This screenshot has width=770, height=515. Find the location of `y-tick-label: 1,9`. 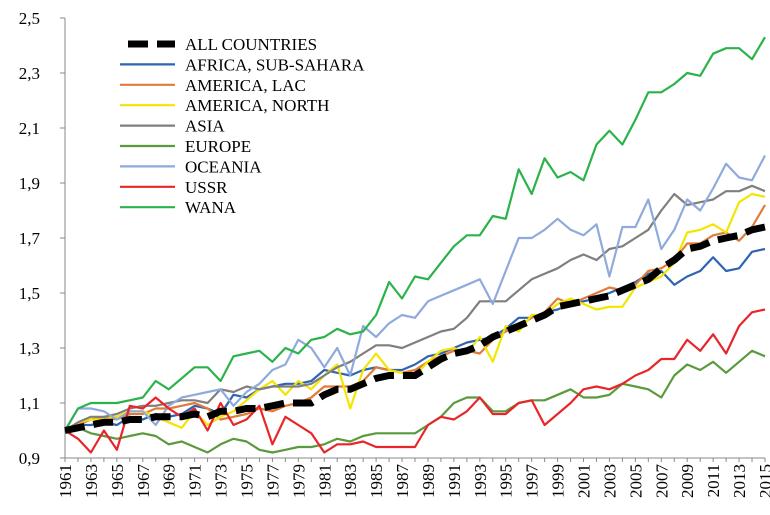

y-tick-label: 1,9 is located at coordinates (29, 183).